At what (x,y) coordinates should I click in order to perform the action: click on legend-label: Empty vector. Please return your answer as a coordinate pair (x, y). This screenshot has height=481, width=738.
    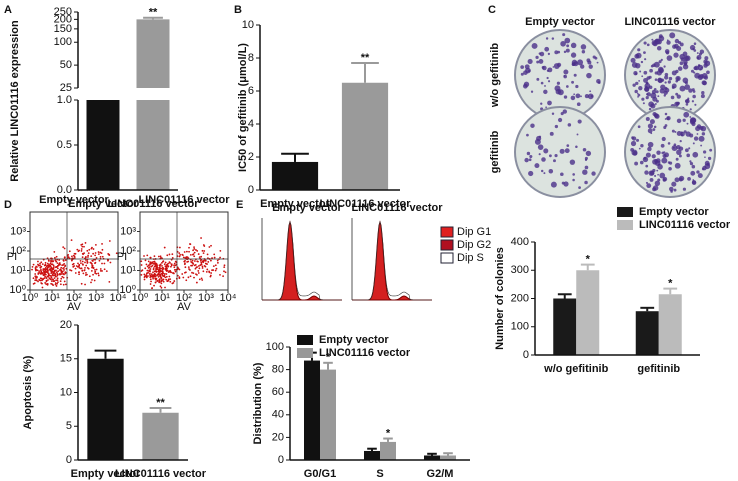
    Looking at the image, I should click on (674, 212).